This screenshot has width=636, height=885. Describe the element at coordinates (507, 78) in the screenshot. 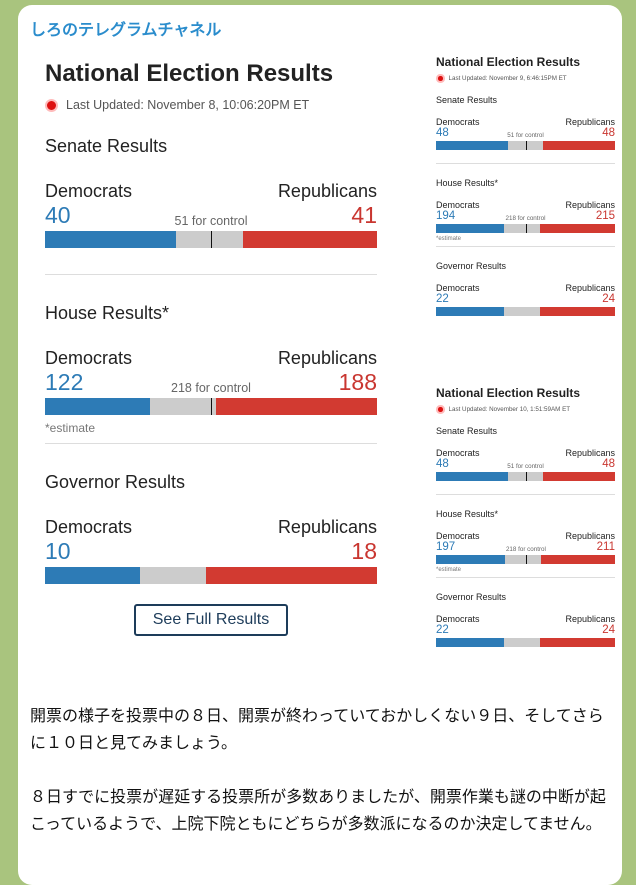

I see `updated-text: Last Updated: November 9, 6:46:15PM ET` at that location.